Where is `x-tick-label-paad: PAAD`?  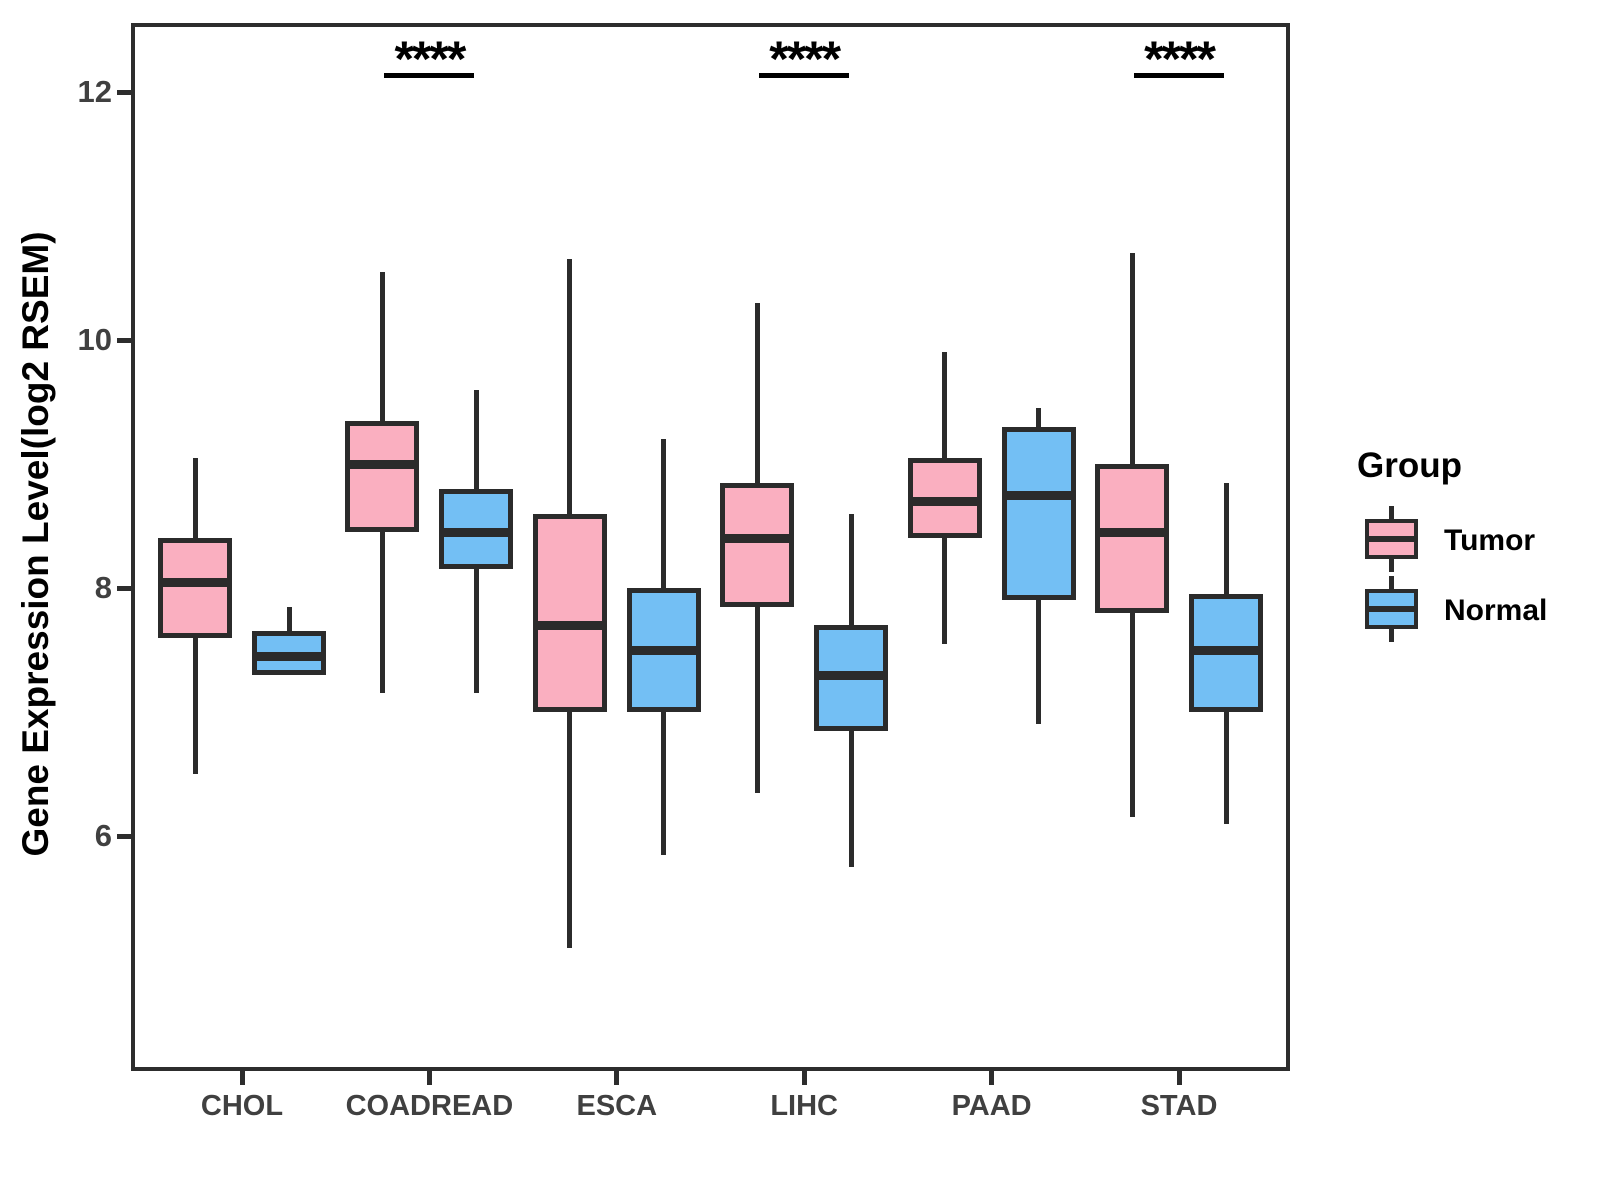
x-tick-label-paad: PAAD is located at coordinates (991, 1106).